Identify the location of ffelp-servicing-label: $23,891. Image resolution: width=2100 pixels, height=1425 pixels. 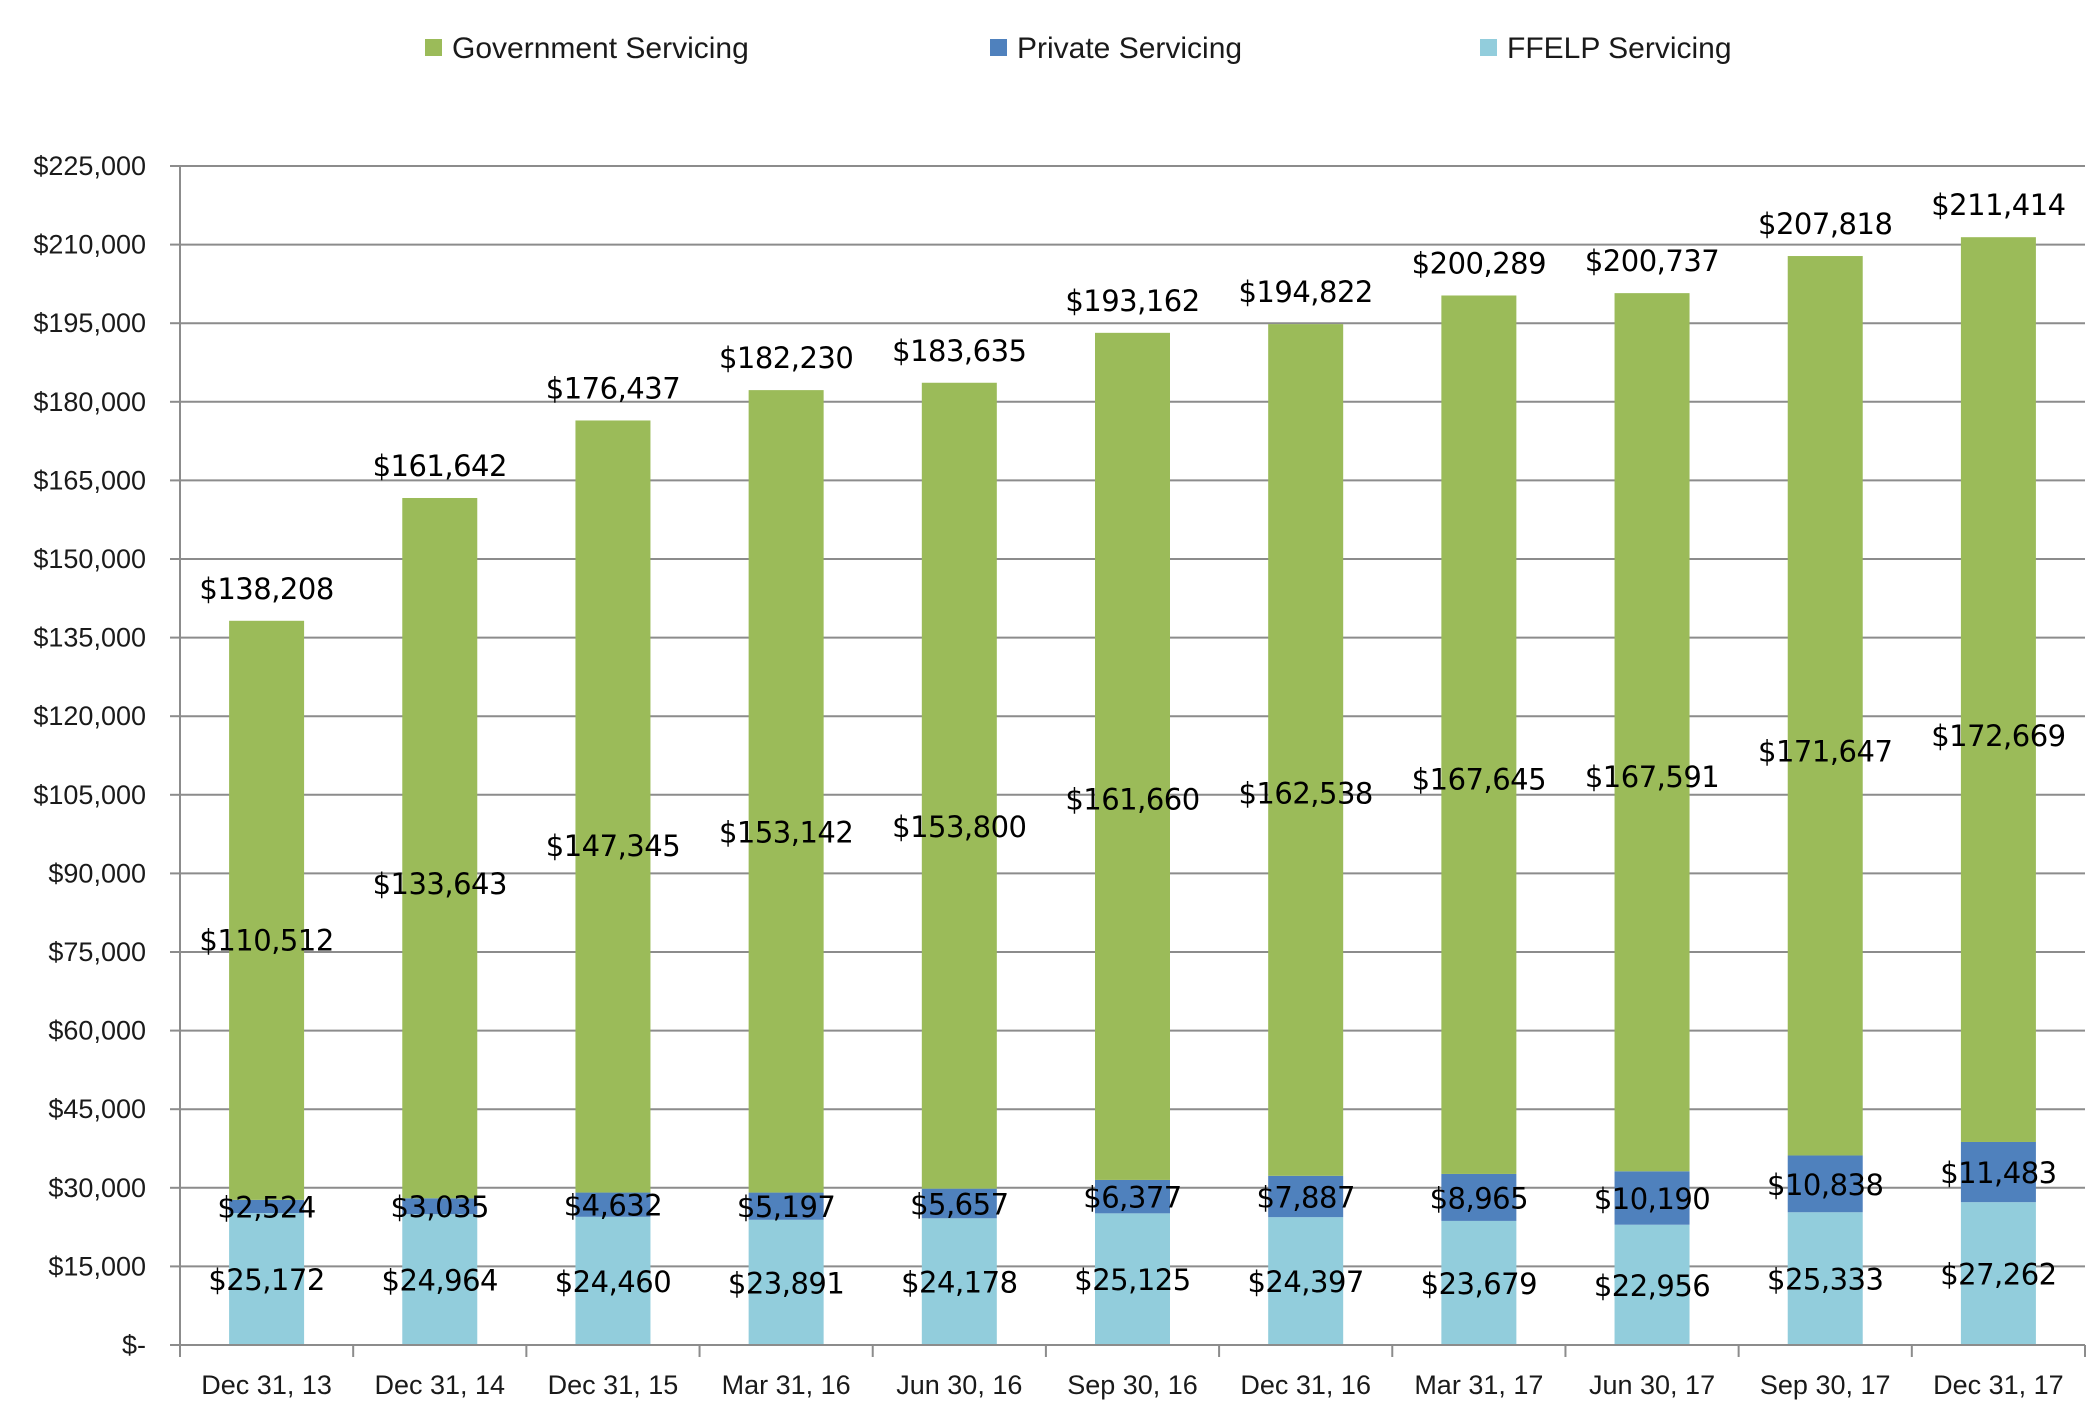
(786, 1283).